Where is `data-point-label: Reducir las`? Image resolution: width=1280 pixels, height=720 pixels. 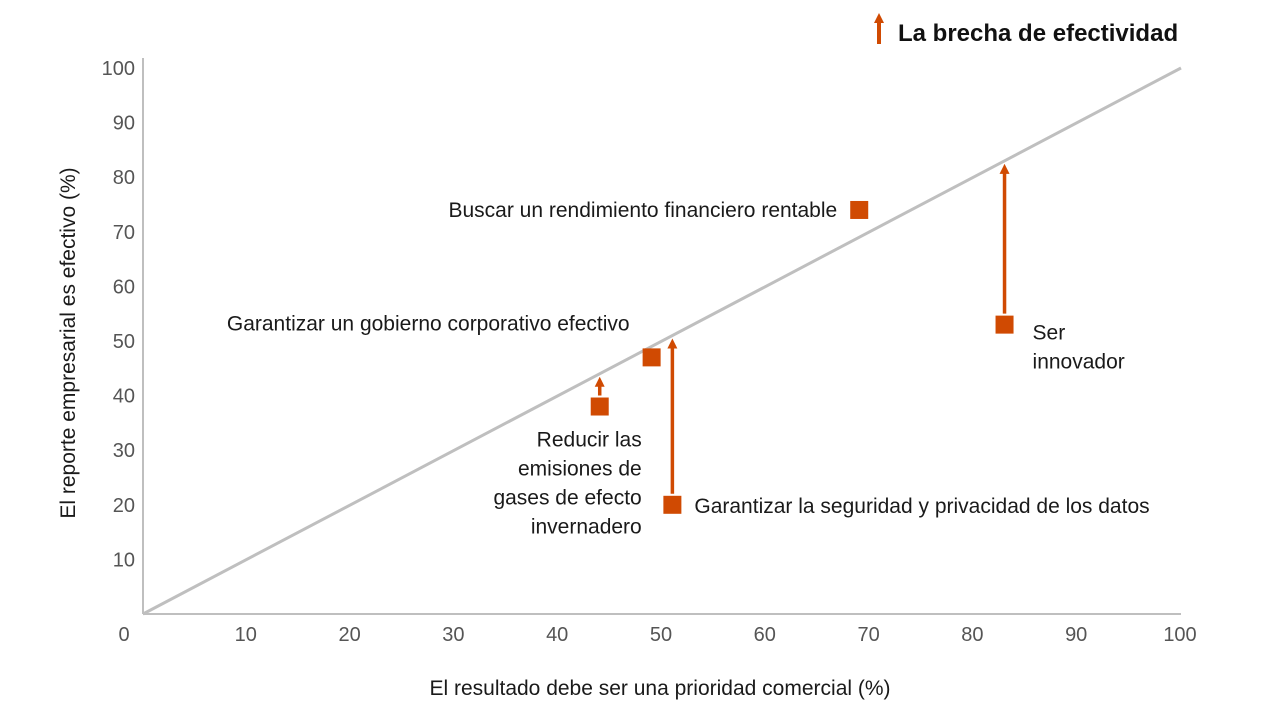 data-point-label: Reducir las is located at coordinates (589, 440).